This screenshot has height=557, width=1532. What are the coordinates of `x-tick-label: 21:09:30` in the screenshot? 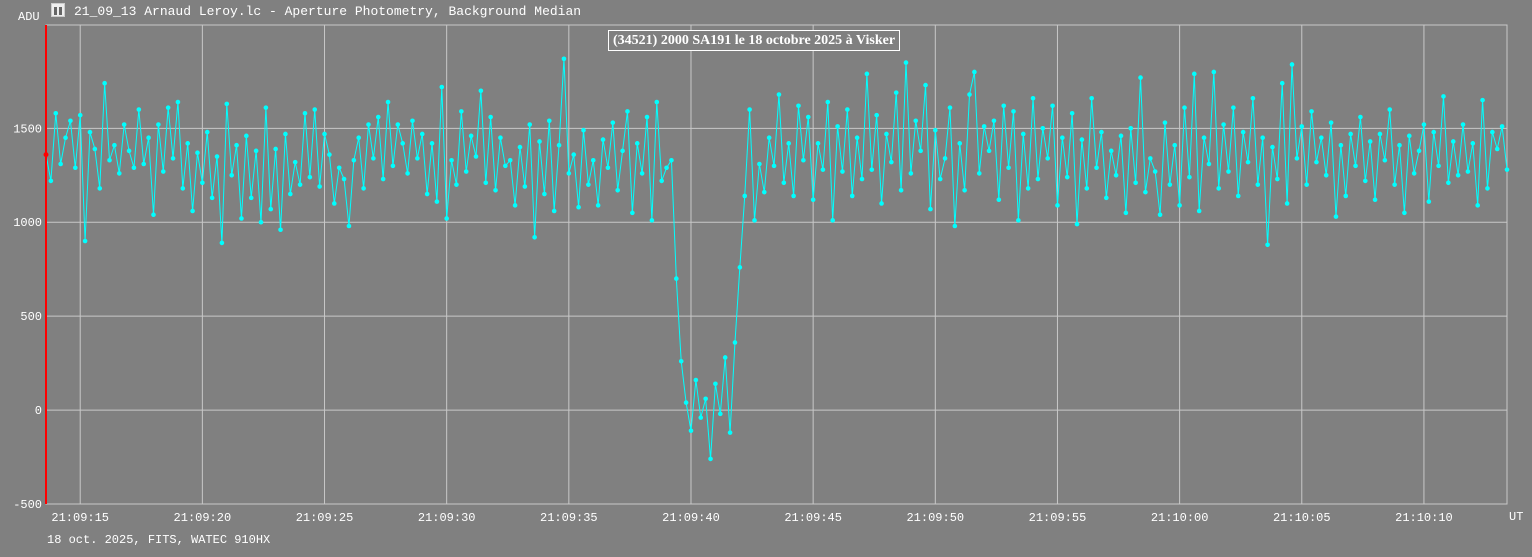 It's located at (447, 518).